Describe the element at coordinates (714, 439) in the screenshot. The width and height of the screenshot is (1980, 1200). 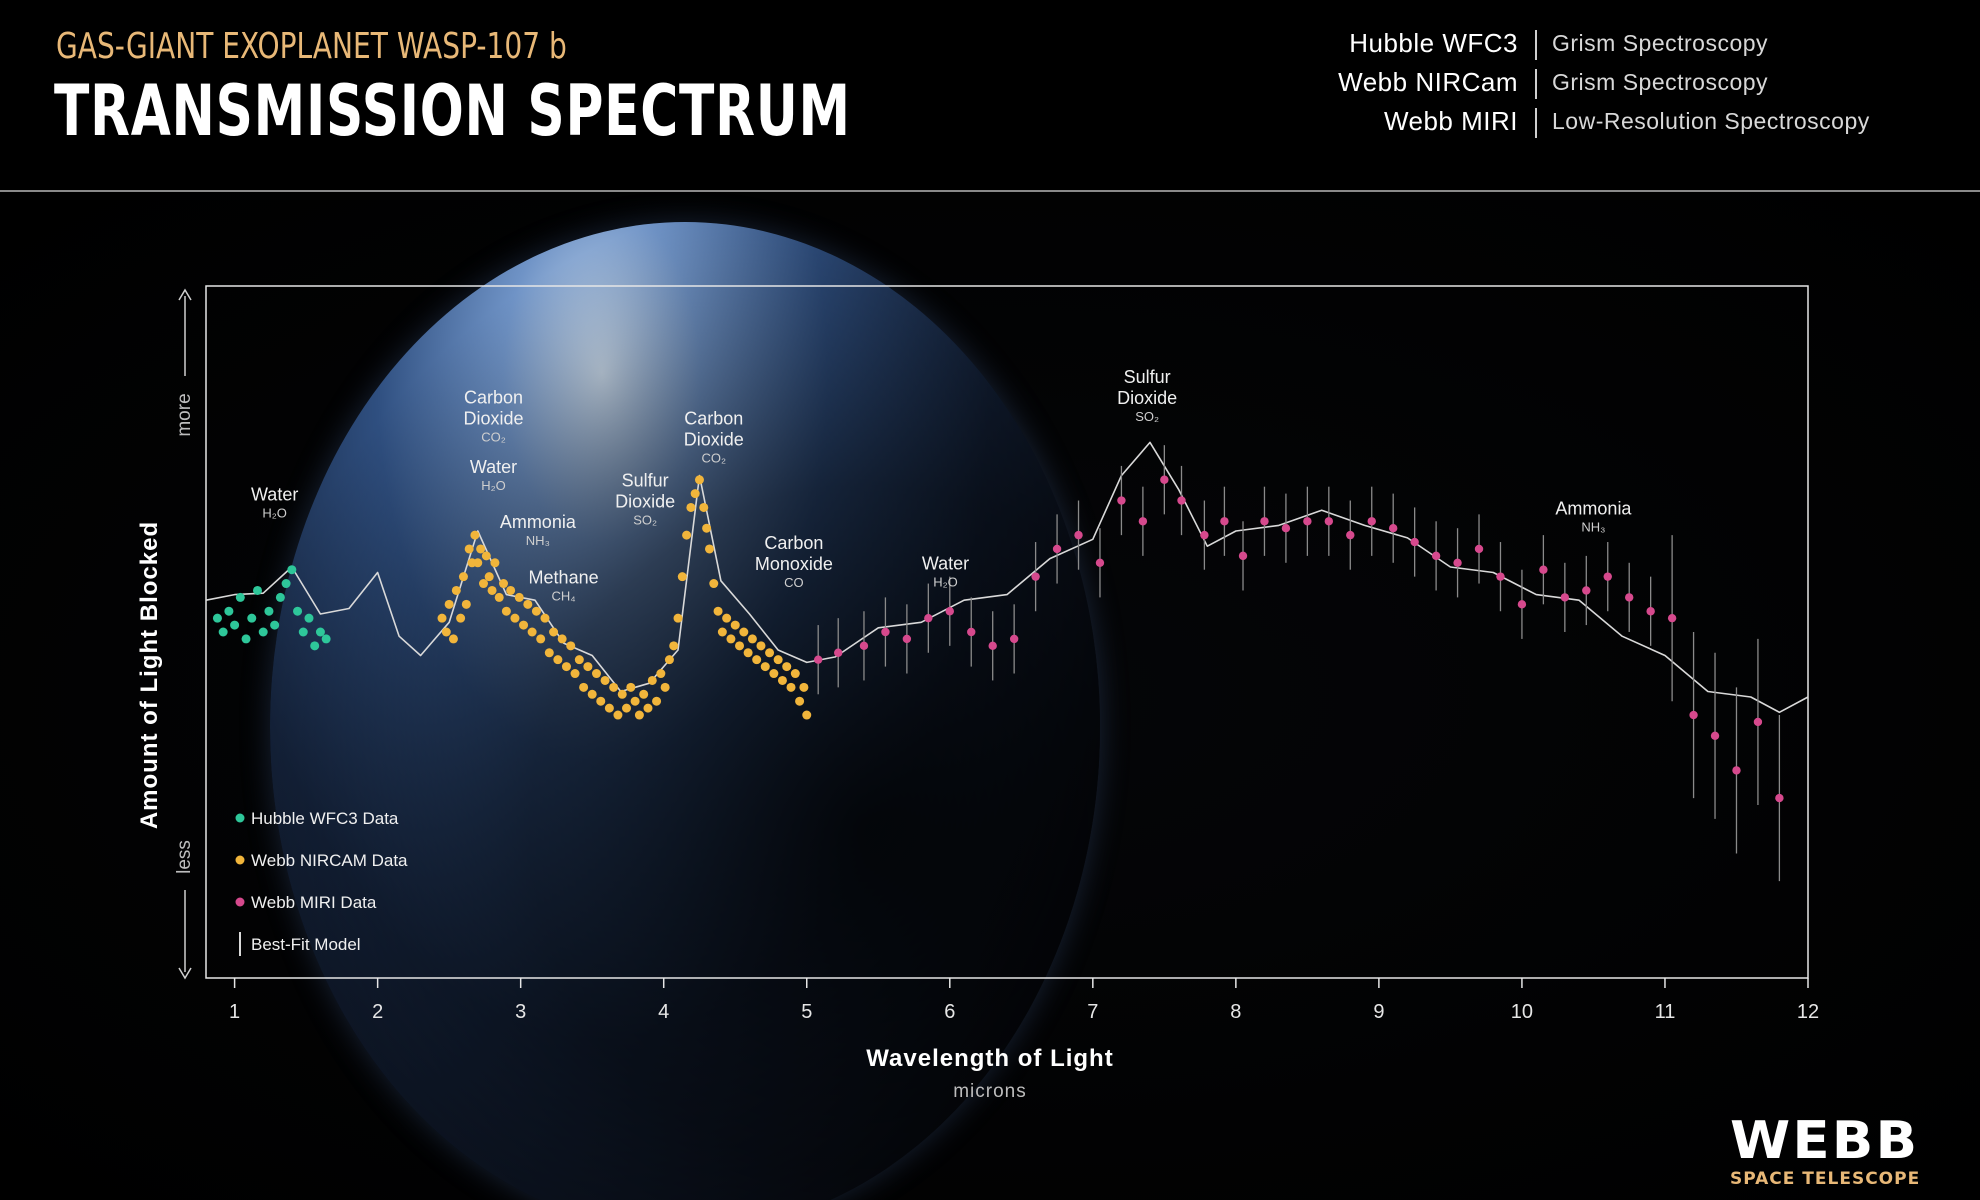
I see `annotation-label: Dioxide` at that location.